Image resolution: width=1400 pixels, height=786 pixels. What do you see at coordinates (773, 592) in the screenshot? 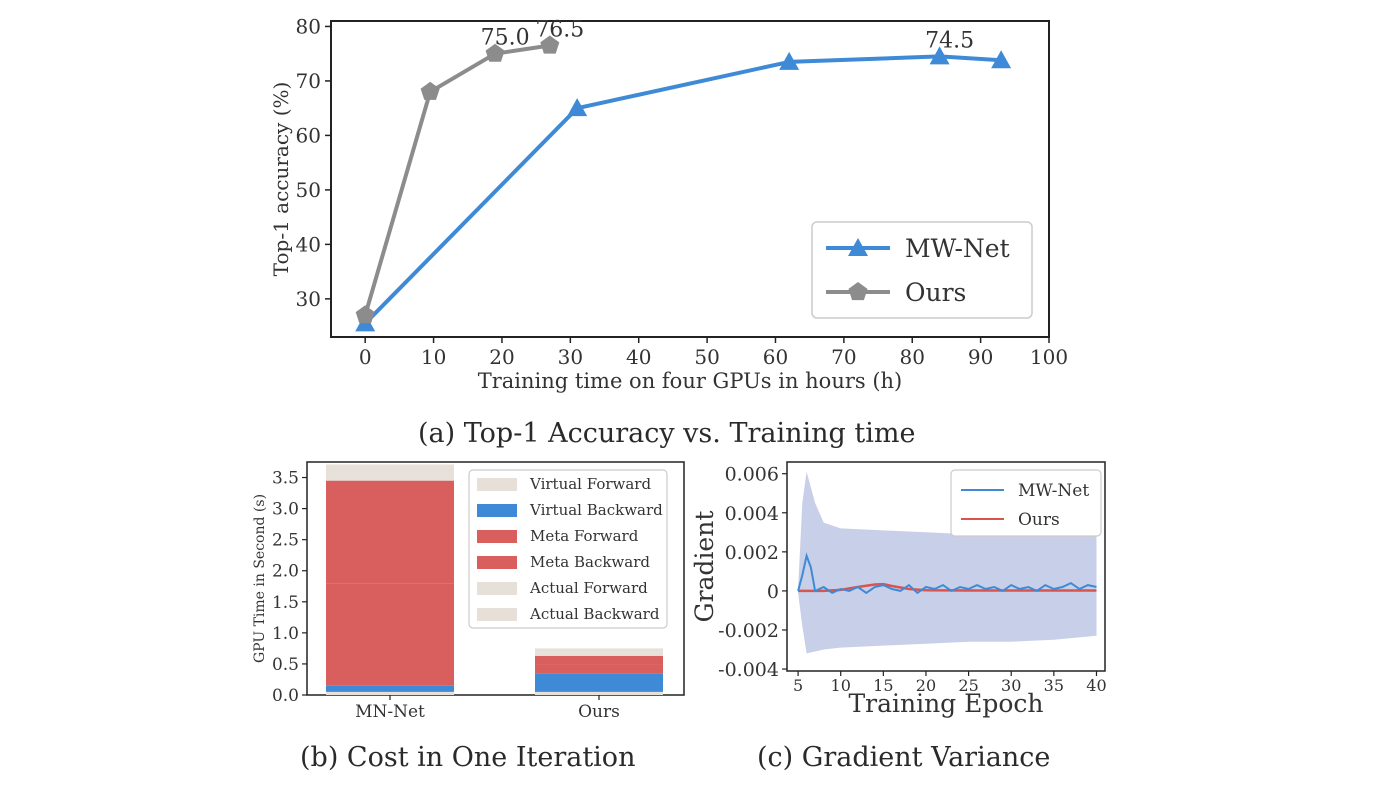
I see `chart-c-ytick-label: 0` at bounding box center [773, 592].